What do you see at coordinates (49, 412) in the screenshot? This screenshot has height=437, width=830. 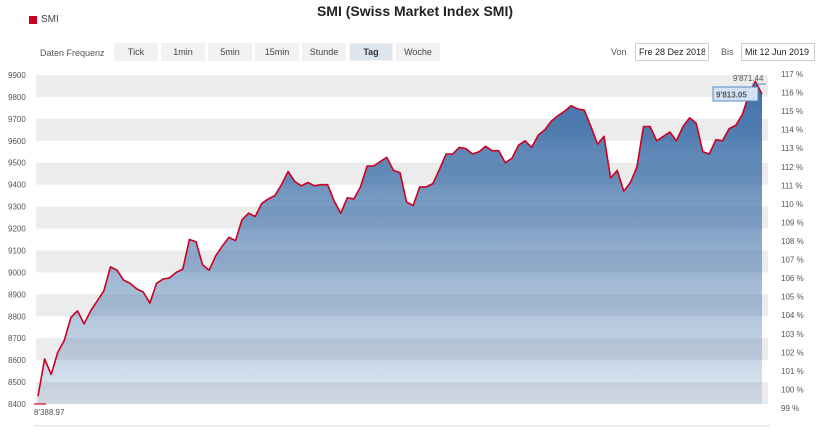 I see `start-value-label: 8'388.97` at bounding box center [49, 412].